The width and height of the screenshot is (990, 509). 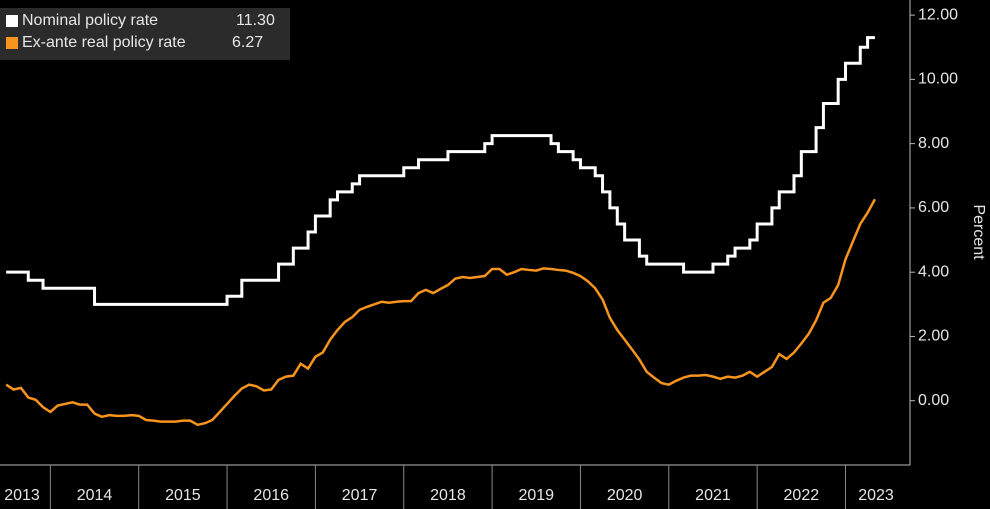 I want to click on y-tick-label: 4.00, so click(x=933, y=271).